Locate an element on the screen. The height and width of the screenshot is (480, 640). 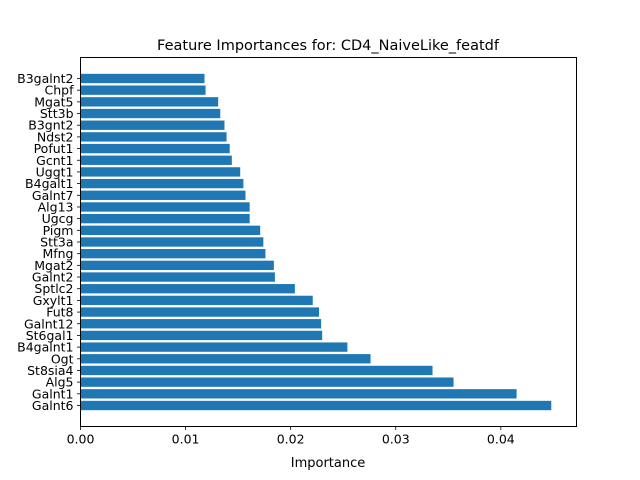
bar-galnt12 is located at coordinates (201, 324).